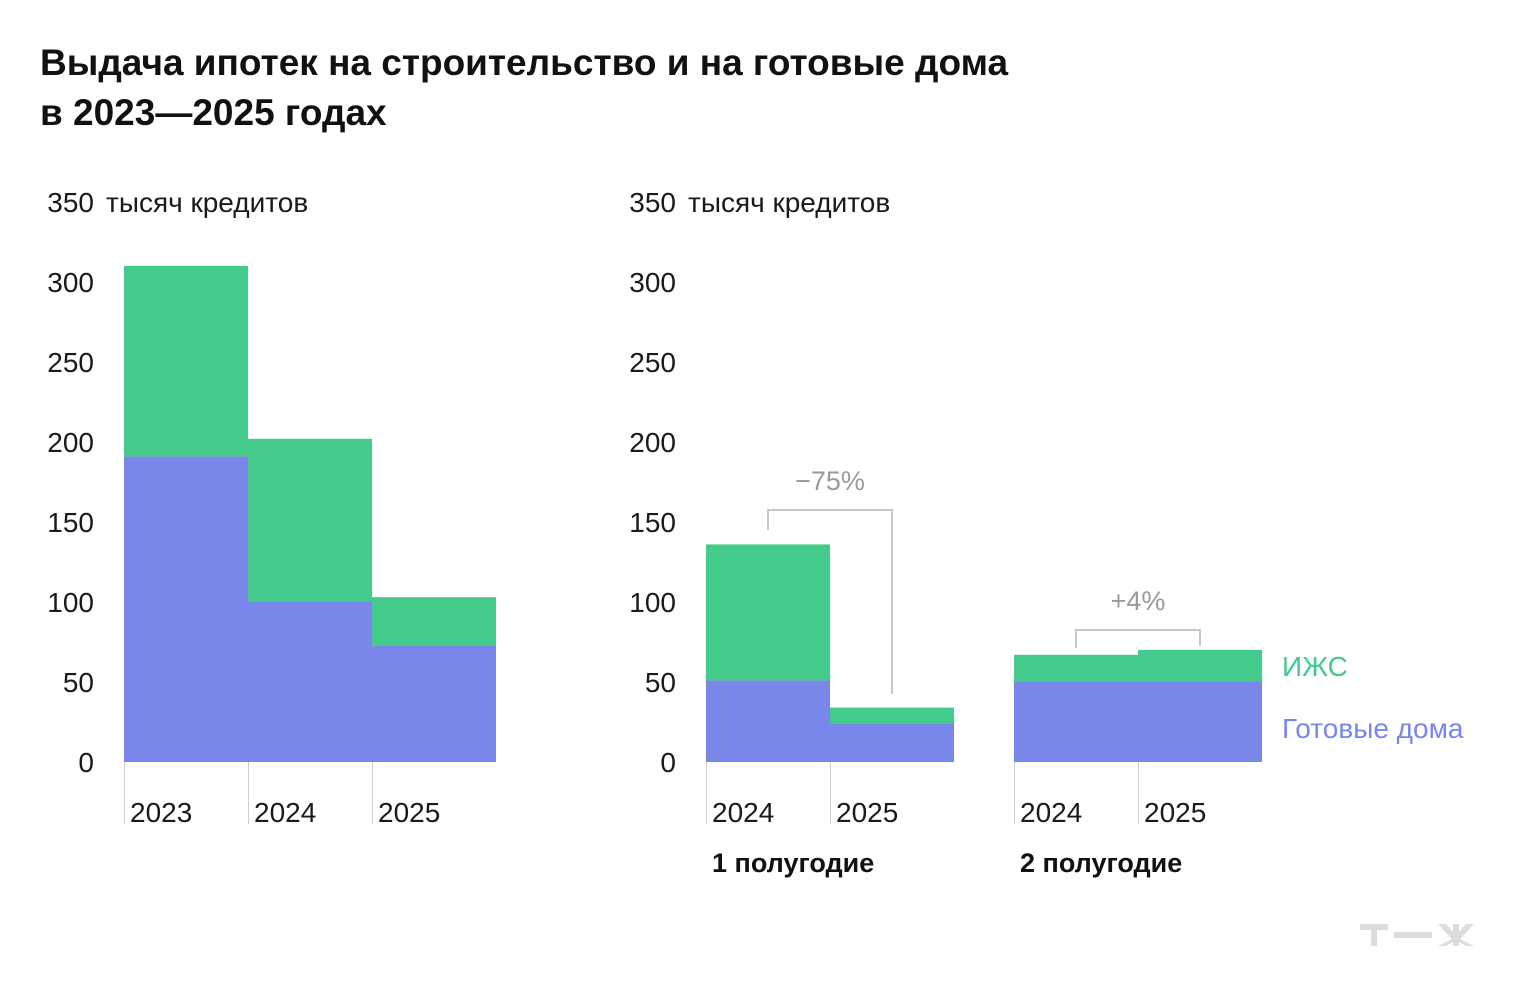 The height and width of the screenshot is (1004, 1520). Describe the element at coordinates (1175, 812) in the screenshot. I see `chart2-group2-xtick-2025: 2025` at that location.